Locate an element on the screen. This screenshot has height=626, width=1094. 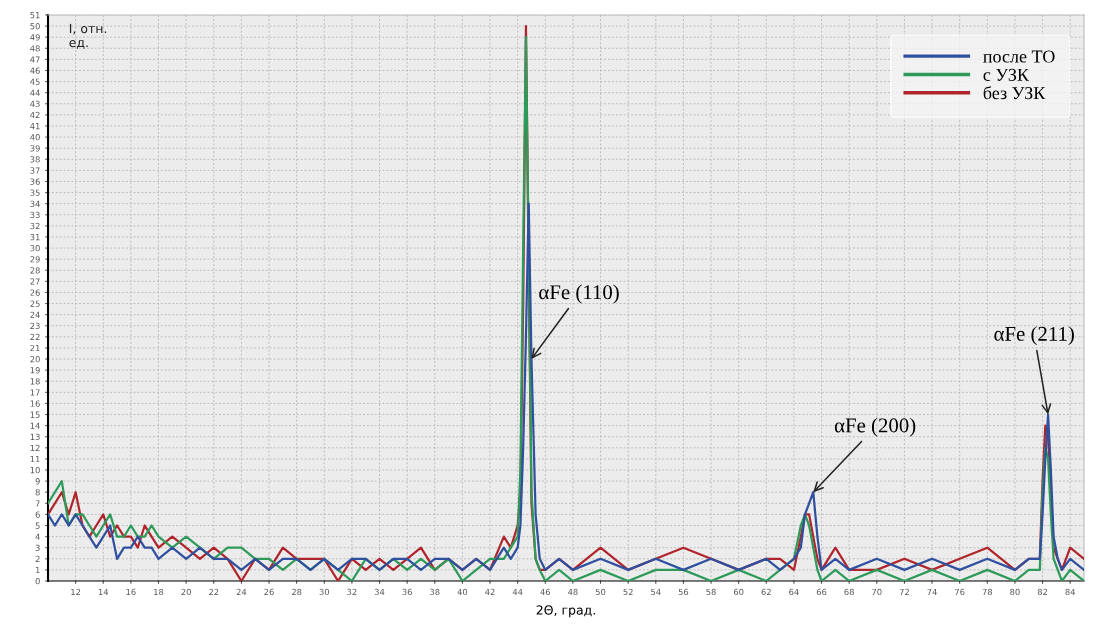
x-tick-label: 68 is located at coordinates (849, 592).